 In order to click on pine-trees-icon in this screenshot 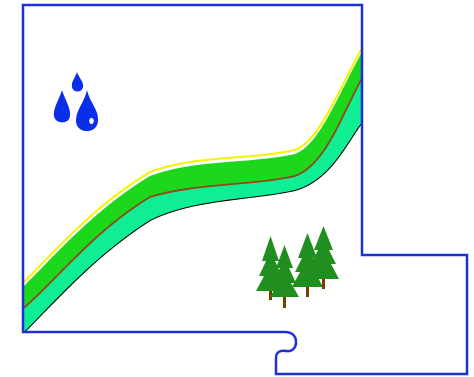, I will do `click(297, 267)`.